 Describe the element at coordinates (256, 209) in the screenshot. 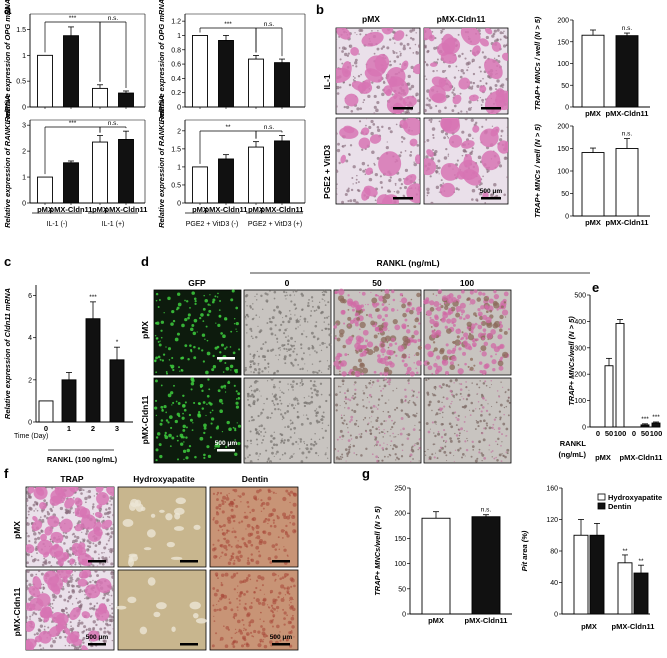

I see `x-tick-label: pMX` at that location.